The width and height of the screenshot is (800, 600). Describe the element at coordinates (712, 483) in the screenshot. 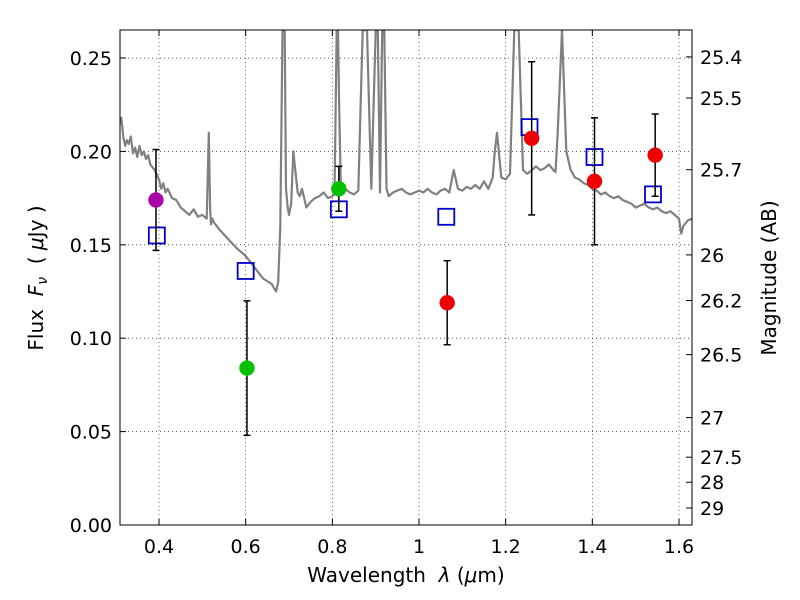

I see `right-tick-label: 28` at that location.